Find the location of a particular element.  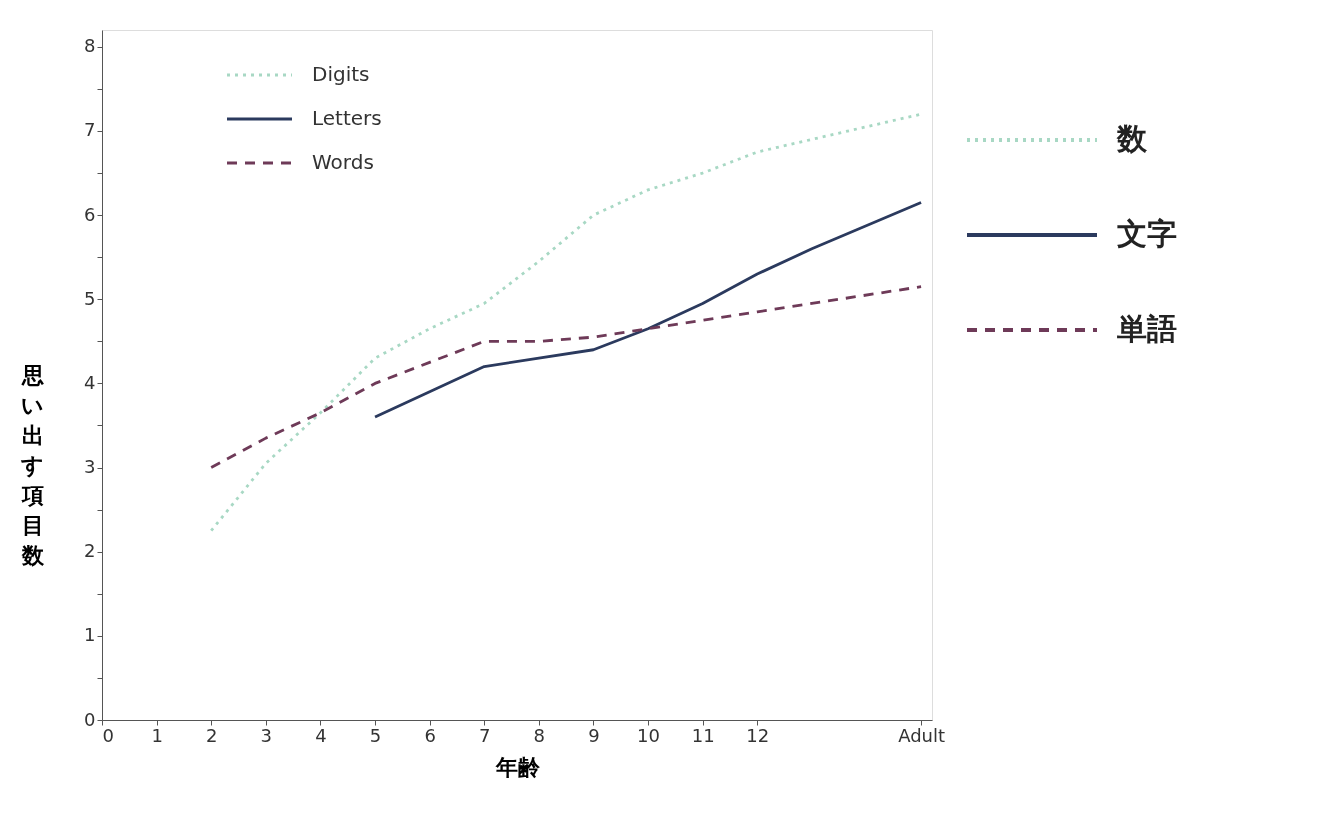

x-tick-label: 10 is located at coordinates (649, 735).